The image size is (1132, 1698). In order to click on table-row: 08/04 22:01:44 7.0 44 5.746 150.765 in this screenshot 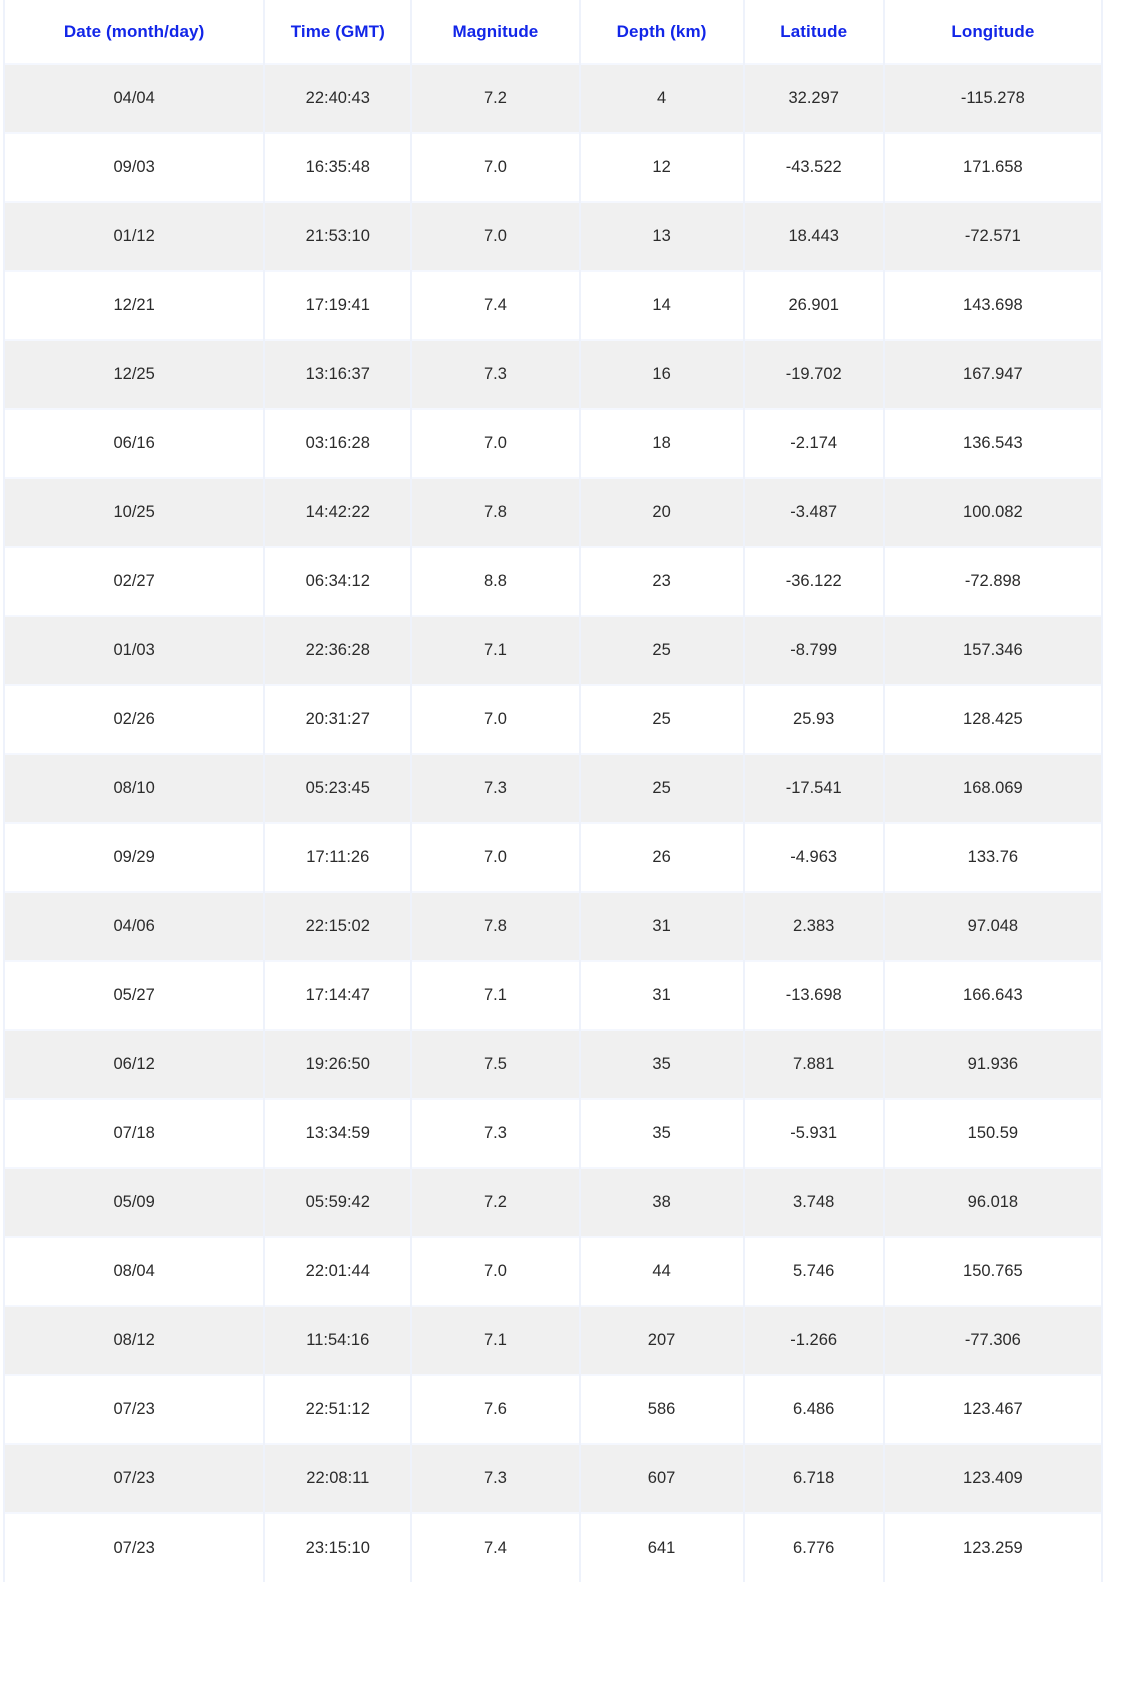, I will do `click(553, 1271)`.